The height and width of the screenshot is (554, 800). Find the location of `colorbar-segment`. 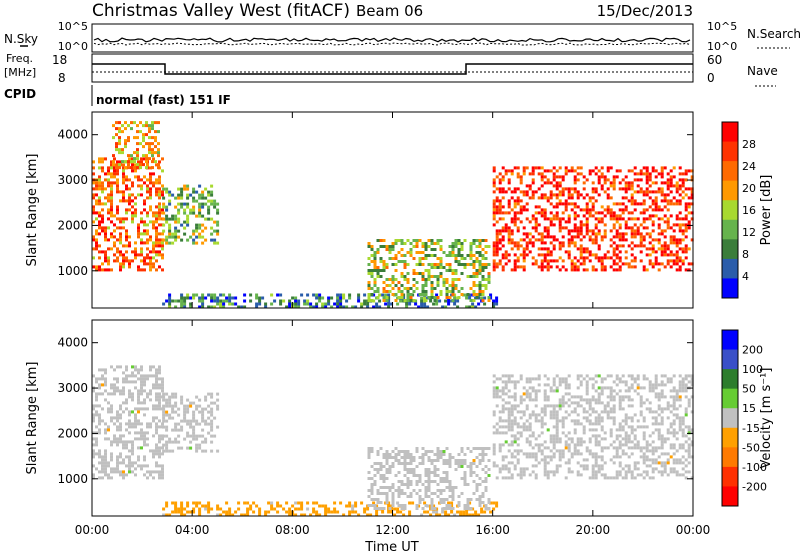

colorbar-segment is located at coordinates (730, 151).